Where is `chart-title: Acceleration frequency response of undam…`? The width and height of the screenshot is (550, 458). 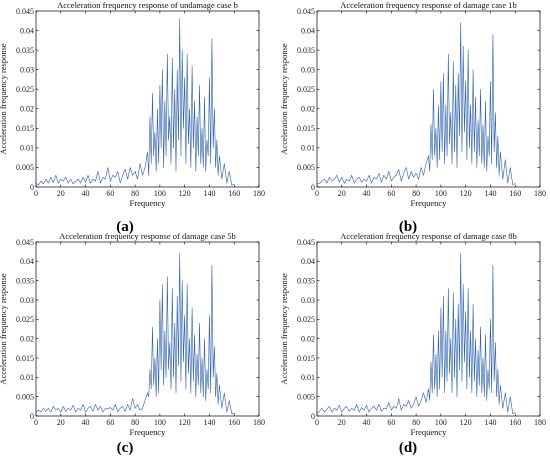
chart-title: Acceleration frequency response of undam… is located at coordinates (147, 5).